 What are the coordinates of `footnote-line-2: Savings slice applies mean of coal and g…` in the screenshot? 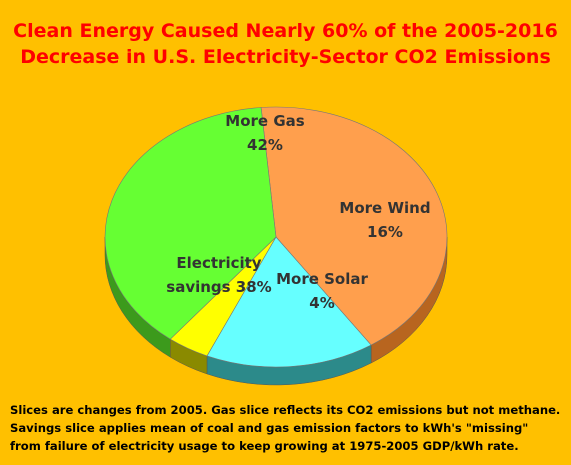 It's located at (269, 428).